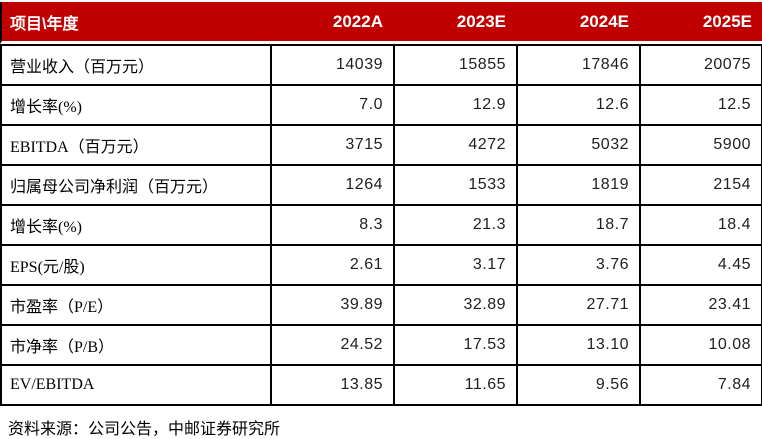 The height and width of the screenshot is (439, 762). I want to click on row-label: 市净率（P/B）, so click(135, 346).